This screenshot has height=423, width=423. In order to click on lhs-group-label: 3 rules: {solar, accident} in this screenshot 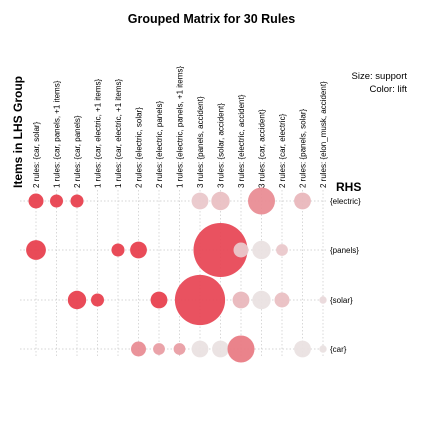, I will do `click(221, 145)`.